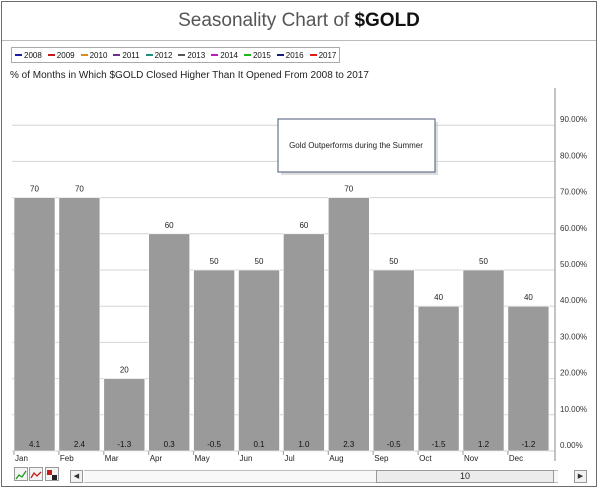 Image resolution: width=600 pixels, height=490 pixels. I want to click on avg-return-label: 4.1, so click(35, 444).